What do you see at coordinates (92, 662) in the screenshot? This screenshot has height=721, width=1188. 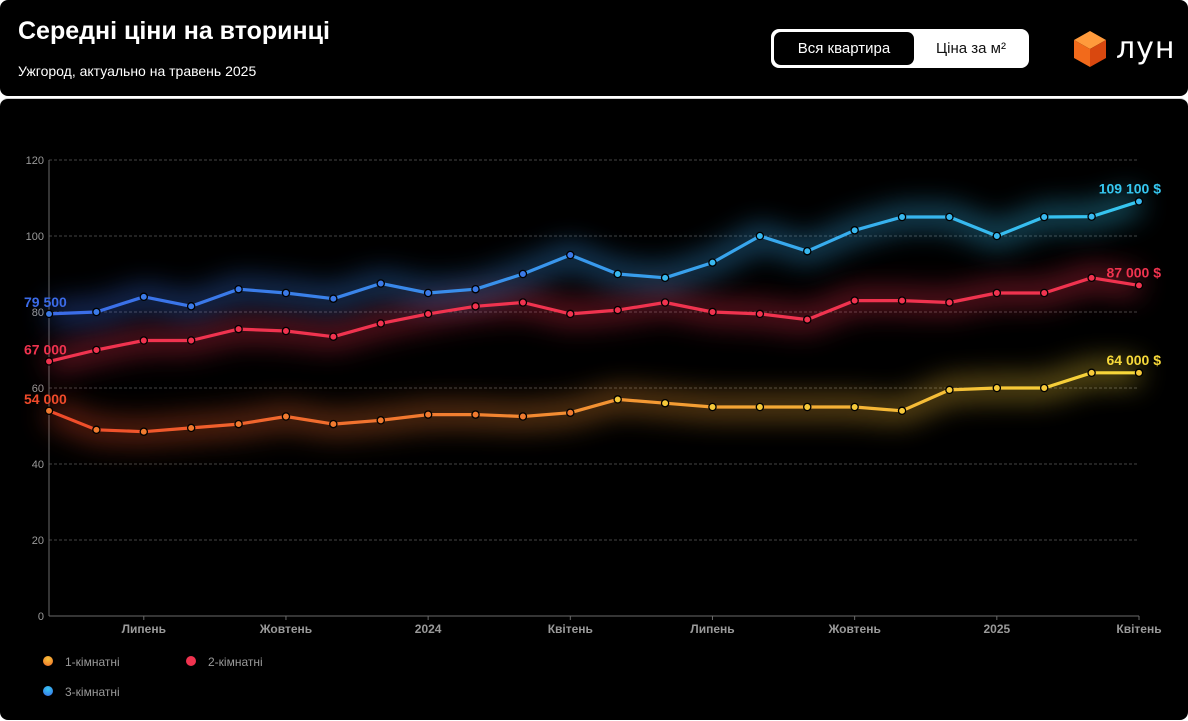 I see `legend-label-1-room: 1-кімнатні` at bounding box center [92, 662].